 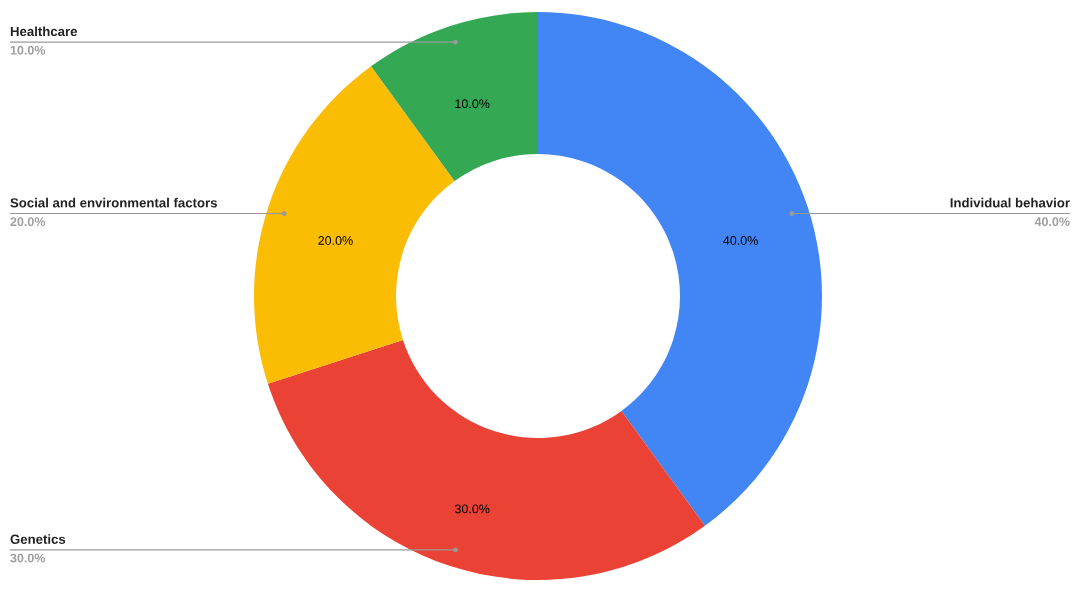 What do you see at coordinates (38, 539) in the screenshot?
I see `slice-label: Genetics` at bounding box center [38, 539].